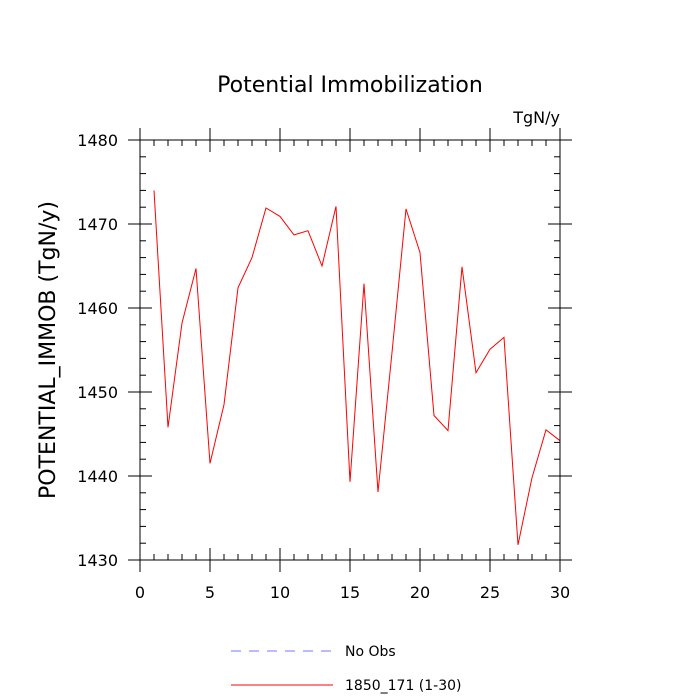 This screenshot has width=700, height=700. What do you see at coordinates (350, 592) in the screenshot?
I see `x-tick-label: 15` at bounding box center [350, 592].